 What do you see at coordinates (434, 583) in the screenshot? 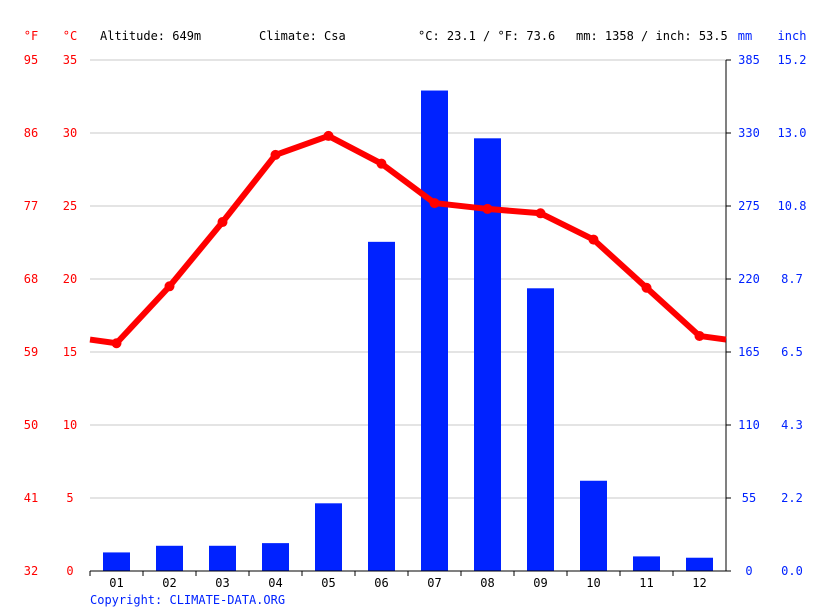
I see `xtick-label: 07` at bounding box center [434, 583].